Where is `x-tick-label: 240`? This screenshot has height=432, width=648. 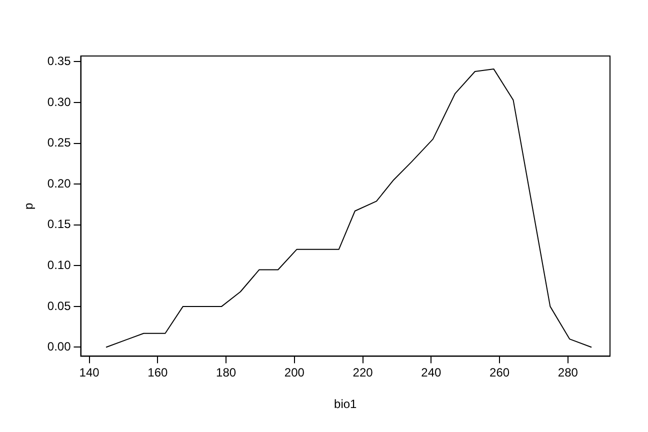
x-tick-label: 240 is located at coordinates (431, 373).